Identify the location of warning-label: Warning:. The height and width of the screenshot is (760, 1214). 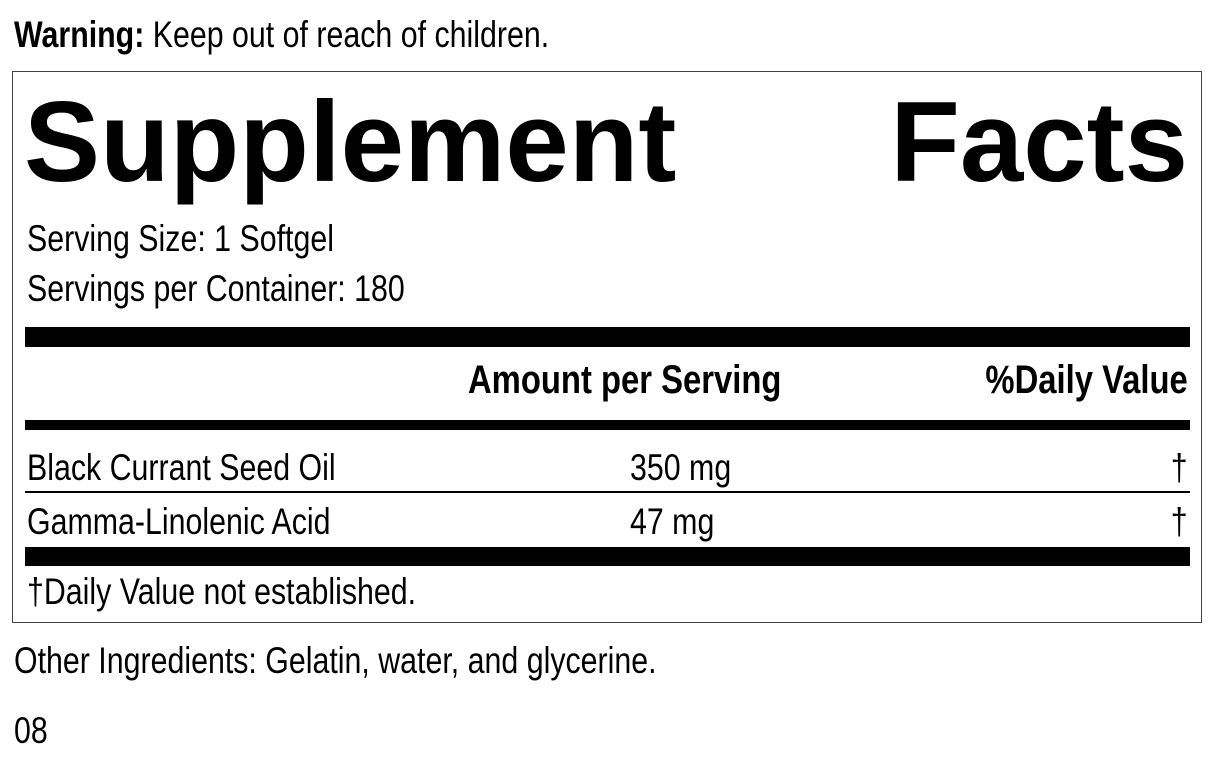
(79, 34).